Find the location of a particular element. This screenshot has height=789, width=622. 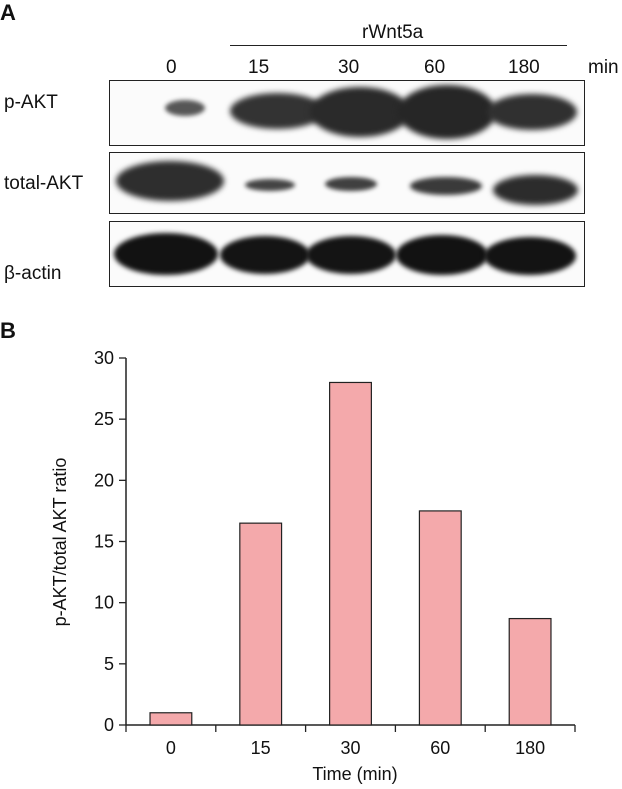

blot-strip-total-akt is located at coordinates (347, 183).